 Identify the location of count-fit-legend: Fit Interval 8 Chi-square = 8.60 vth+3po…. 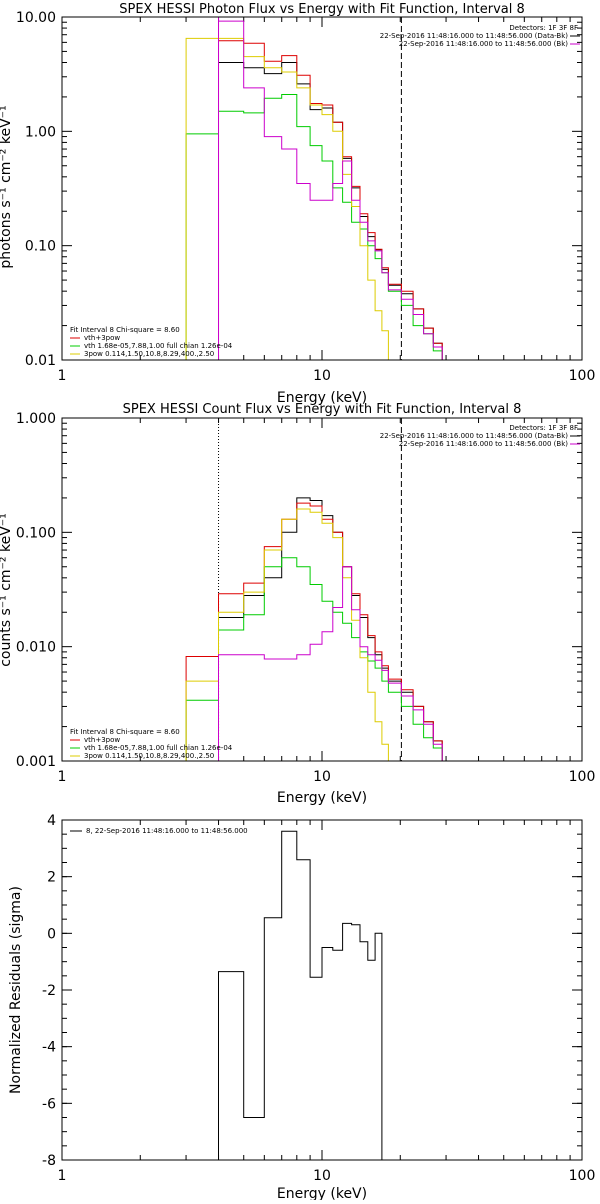
(151, 744).